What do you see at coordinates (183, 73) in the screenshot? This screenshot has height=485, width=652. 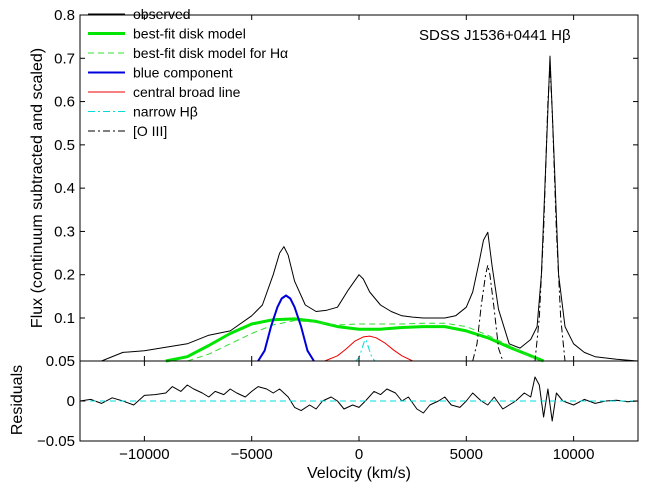 I see `legend-label: blue component` at bounding box center [183, 73].